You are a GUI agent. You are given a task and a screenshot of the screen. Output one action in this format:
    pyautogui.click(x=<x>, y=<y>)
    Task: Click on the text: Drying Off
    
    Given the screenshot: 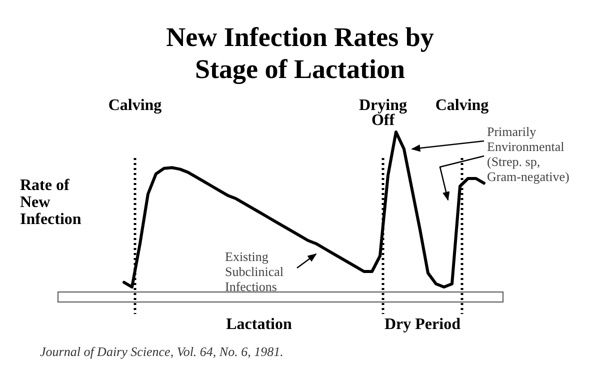 What is the action you would take?
    pyautogui.click(x=383, y=113)
    